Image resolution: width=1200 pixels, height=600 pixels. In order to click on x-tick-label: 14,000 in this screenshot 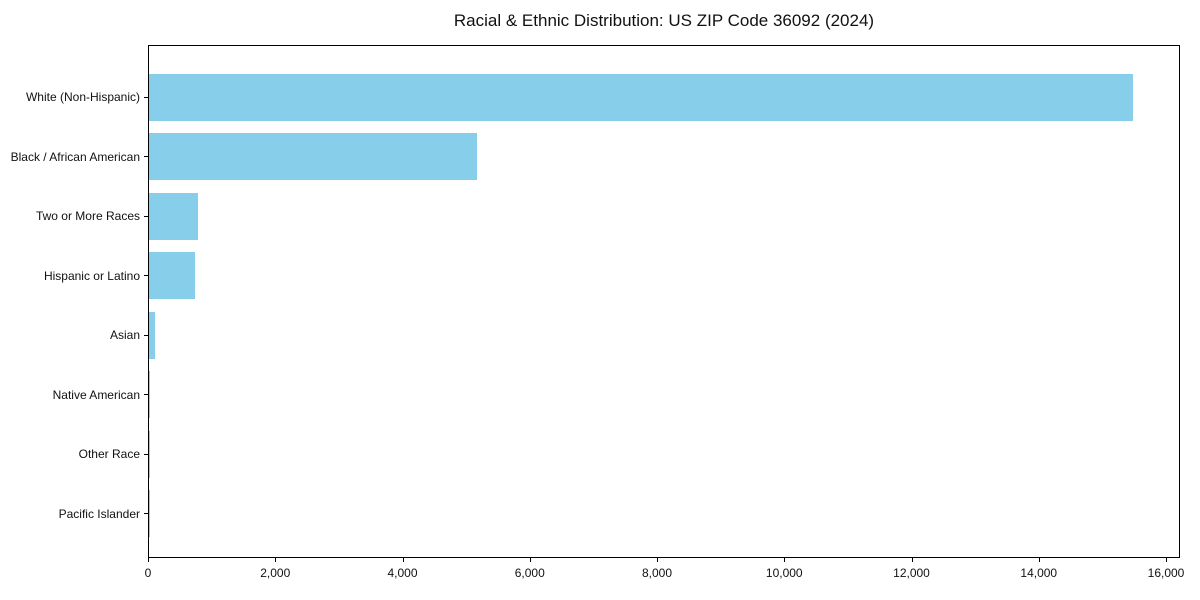, I will do `click(1039, 573)`.